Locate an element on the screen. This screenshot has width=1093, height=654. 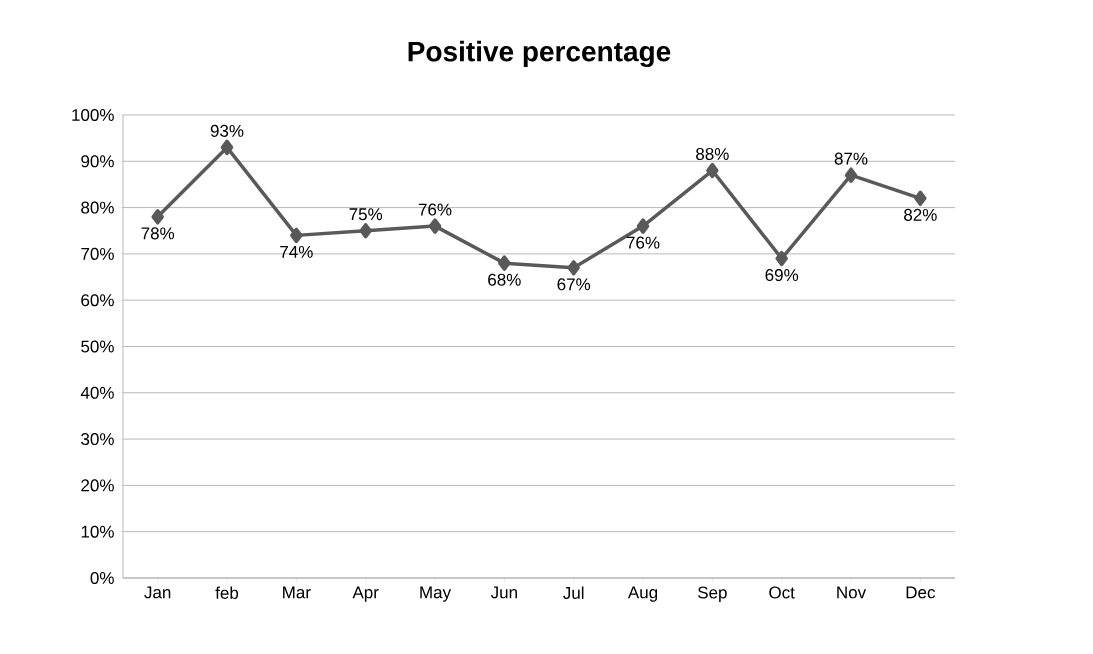
y-tick-label: 20% is located at coordinates (97, 485).